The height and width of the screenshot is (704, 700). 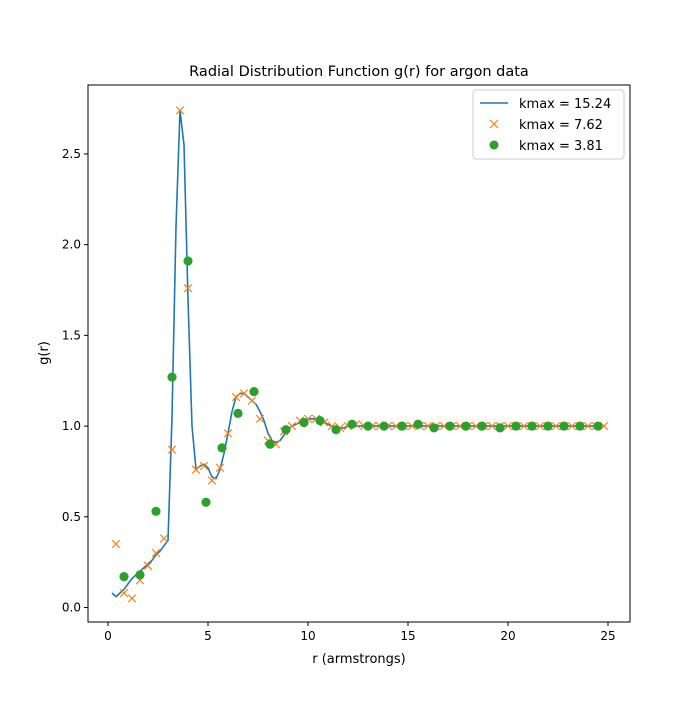 I want to click on legend: kmax = 15.24 kmax = 7.62 kmax = 3.81, so click(x=548, y=124).